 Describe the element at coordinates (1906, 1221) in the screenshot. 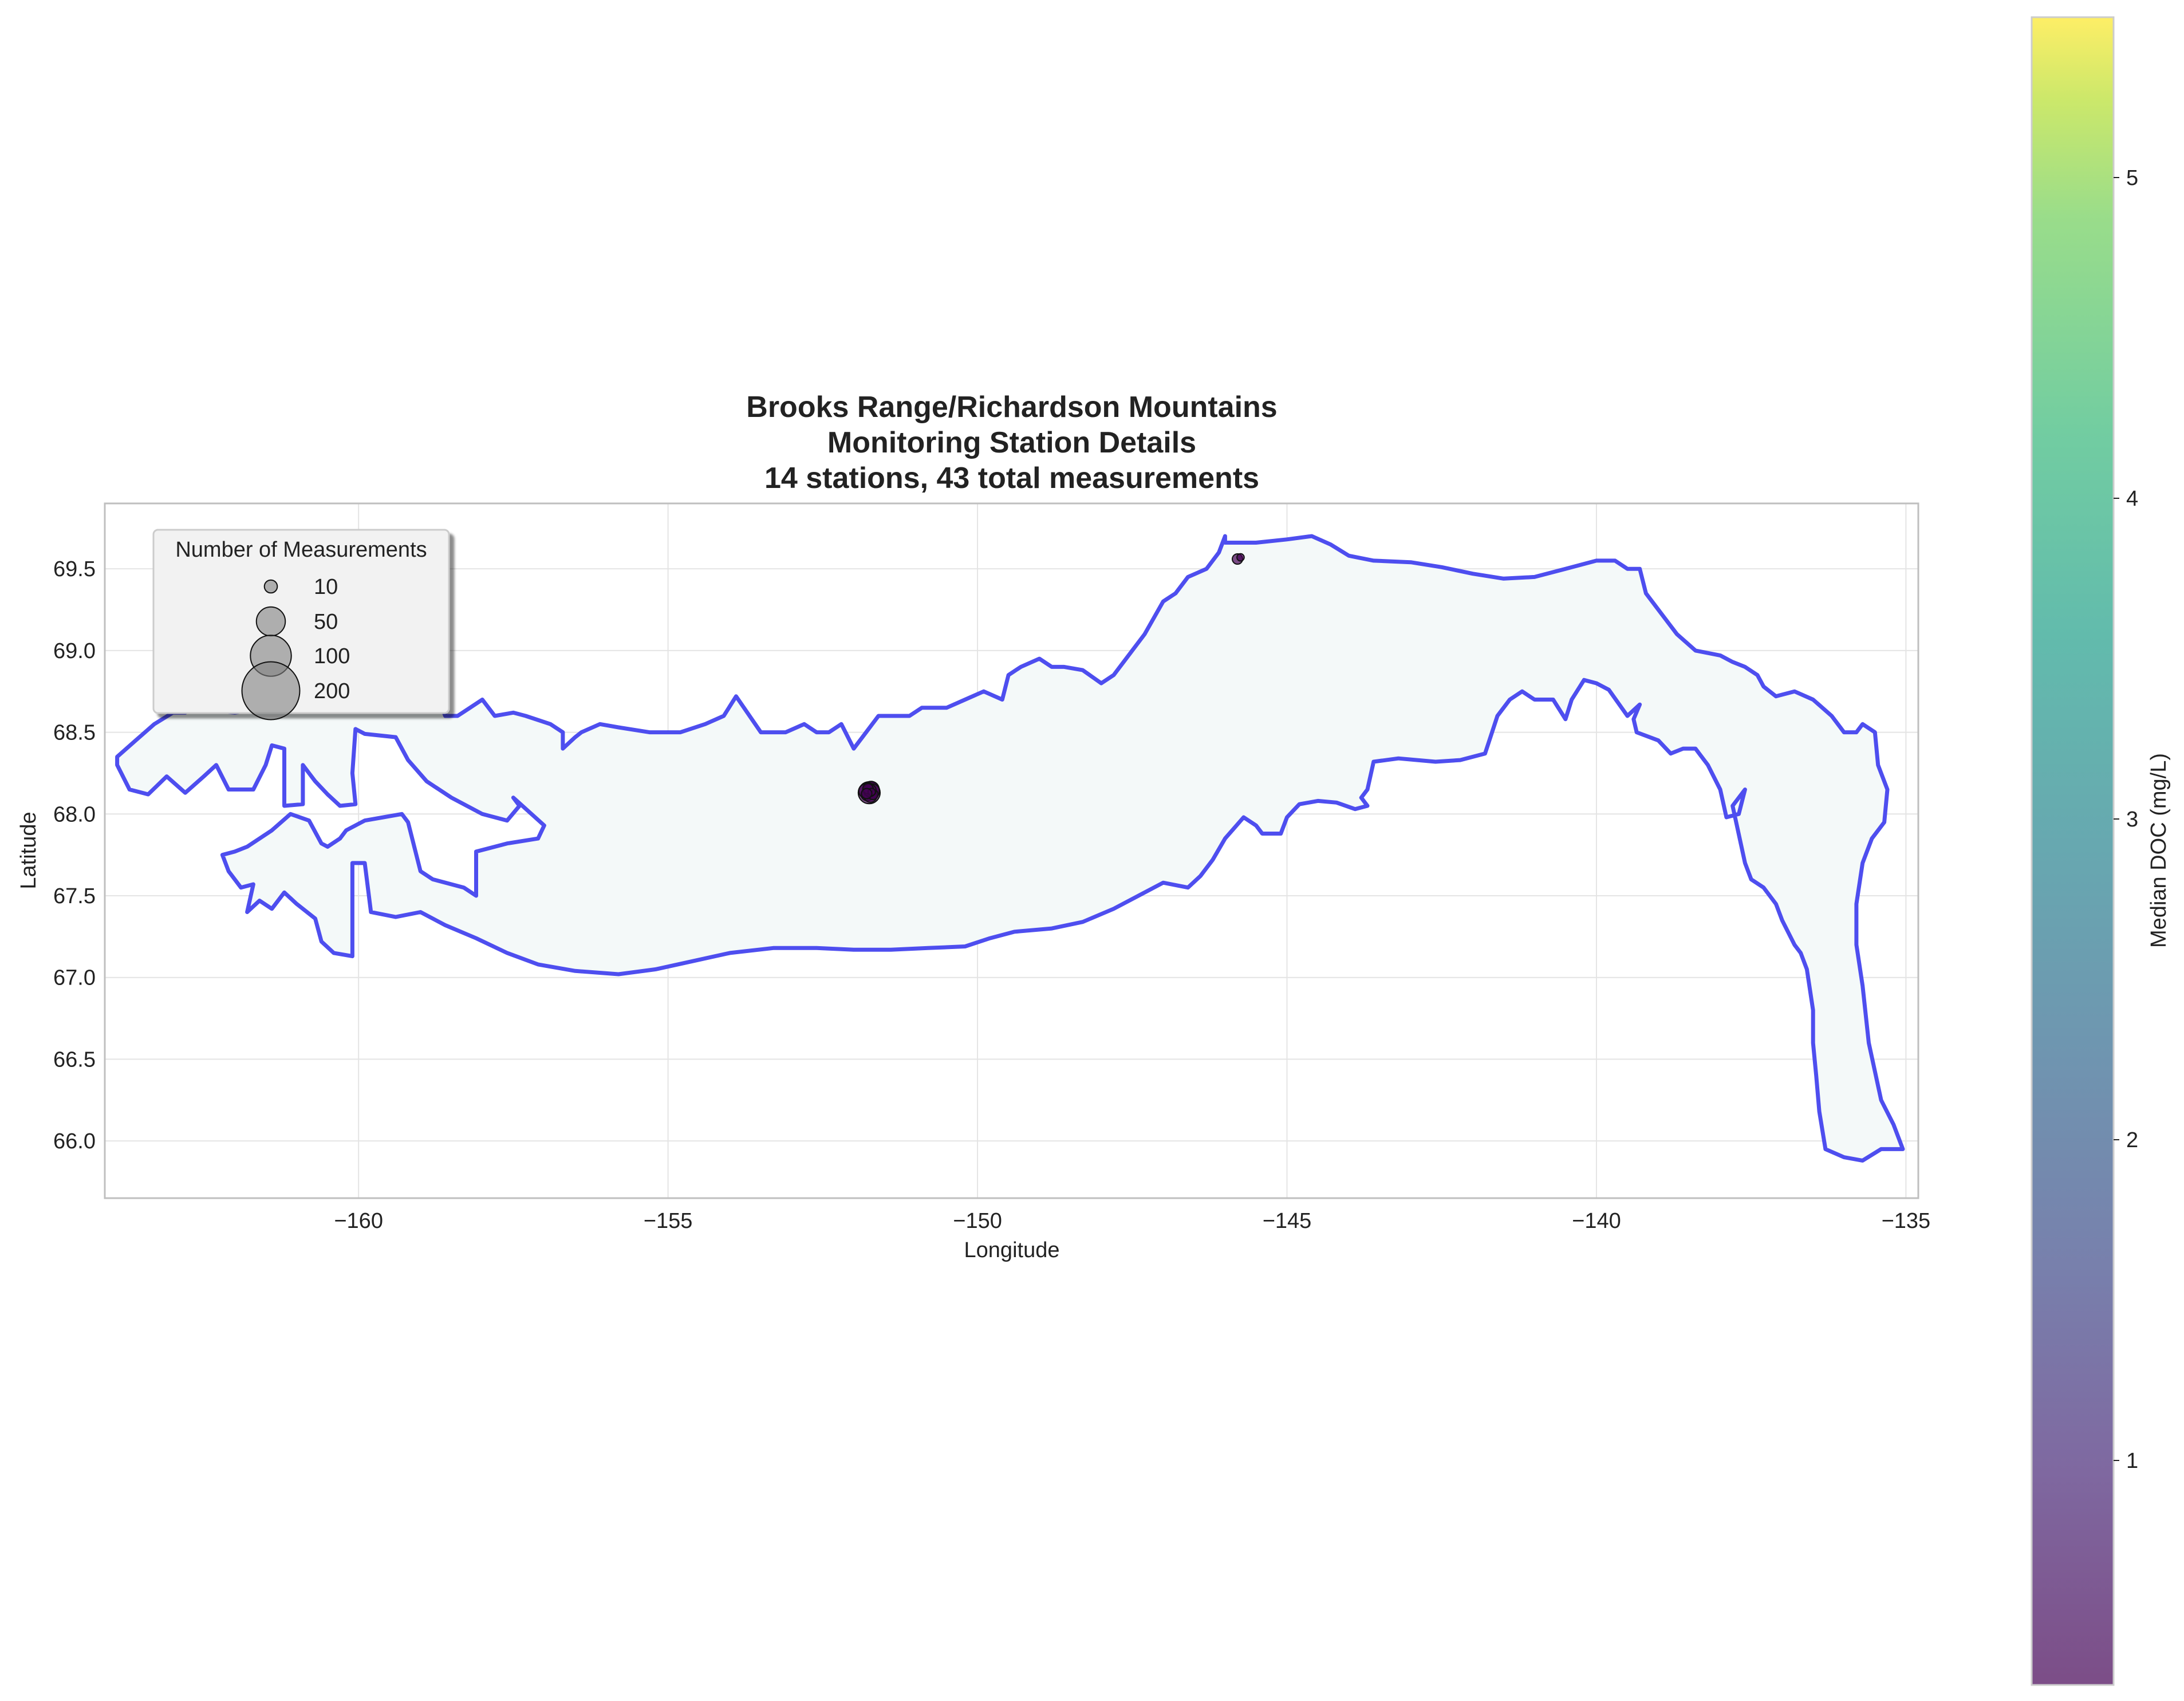

I see `x-tick-label: −135` at that location.